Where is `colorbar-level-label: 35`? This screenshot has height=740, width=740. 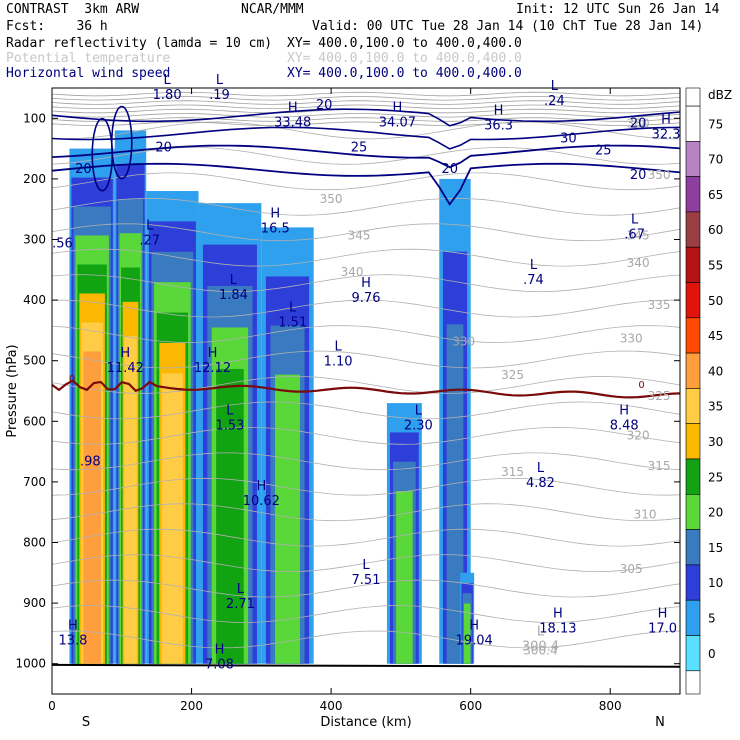 colorbar-level-label: 35 is located at coordinates (715, 407).